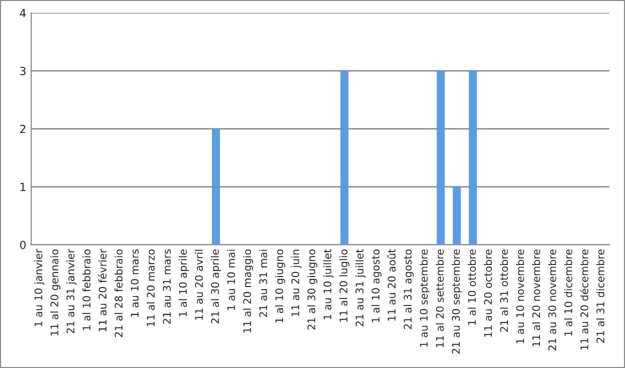 This screenshot has width=625, height=368. I want to click on x-tick-label: 21 au 31 janvier, so click(71, 291).